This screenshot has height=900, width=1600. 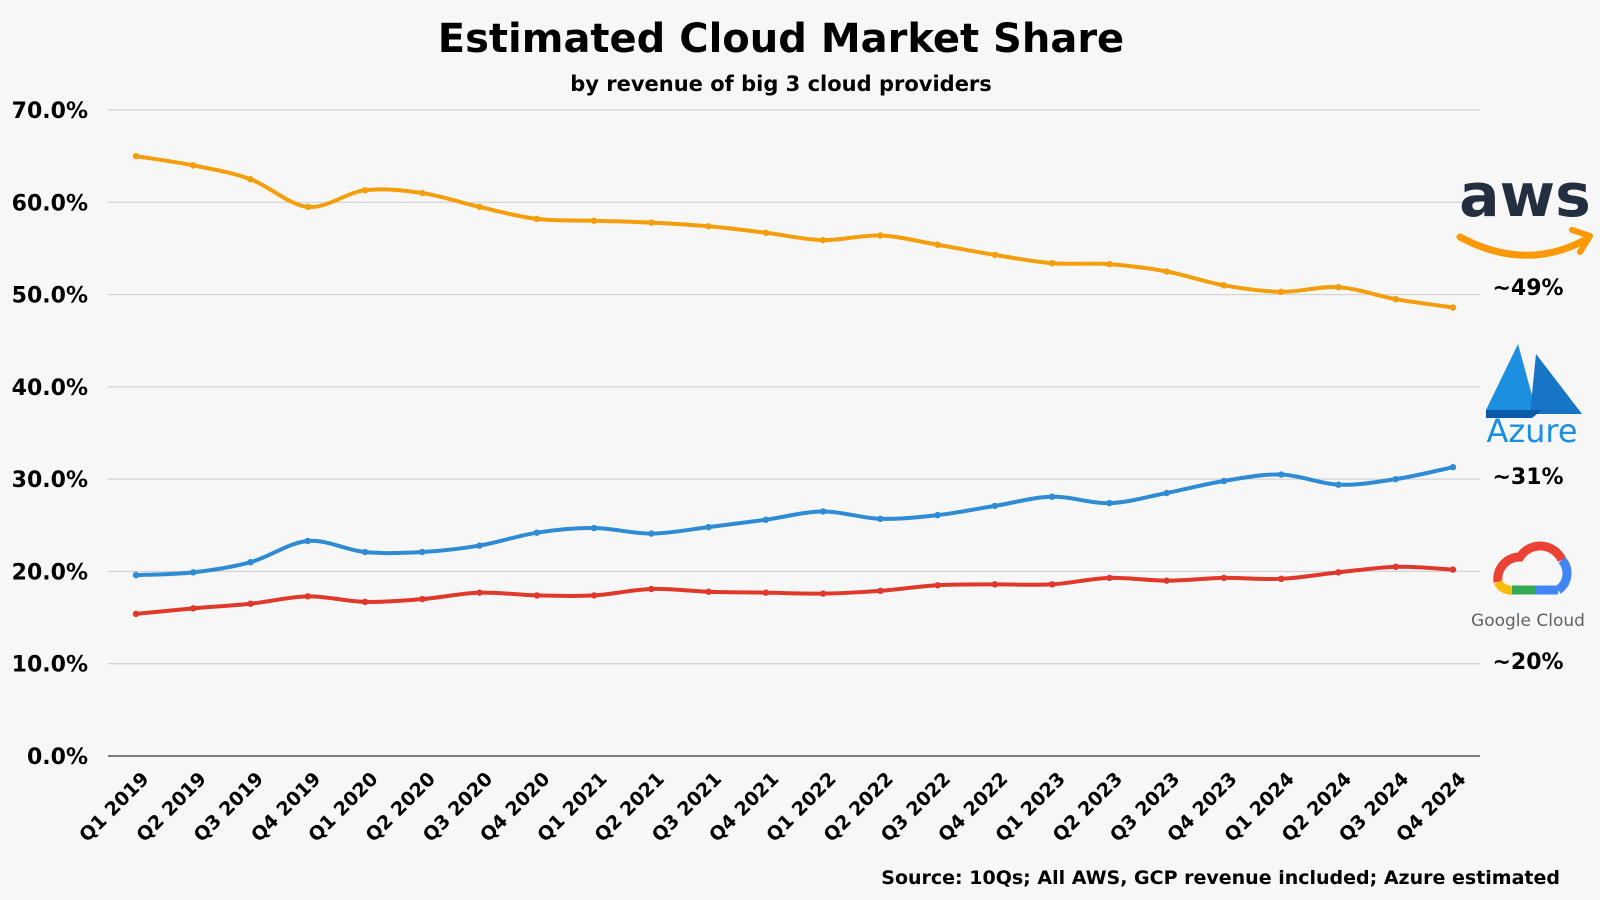 What do you see at coordinates (1525, 196) in the screenshot?
I see `aws-logo-text: aws` at bounding box center [1525, 196].